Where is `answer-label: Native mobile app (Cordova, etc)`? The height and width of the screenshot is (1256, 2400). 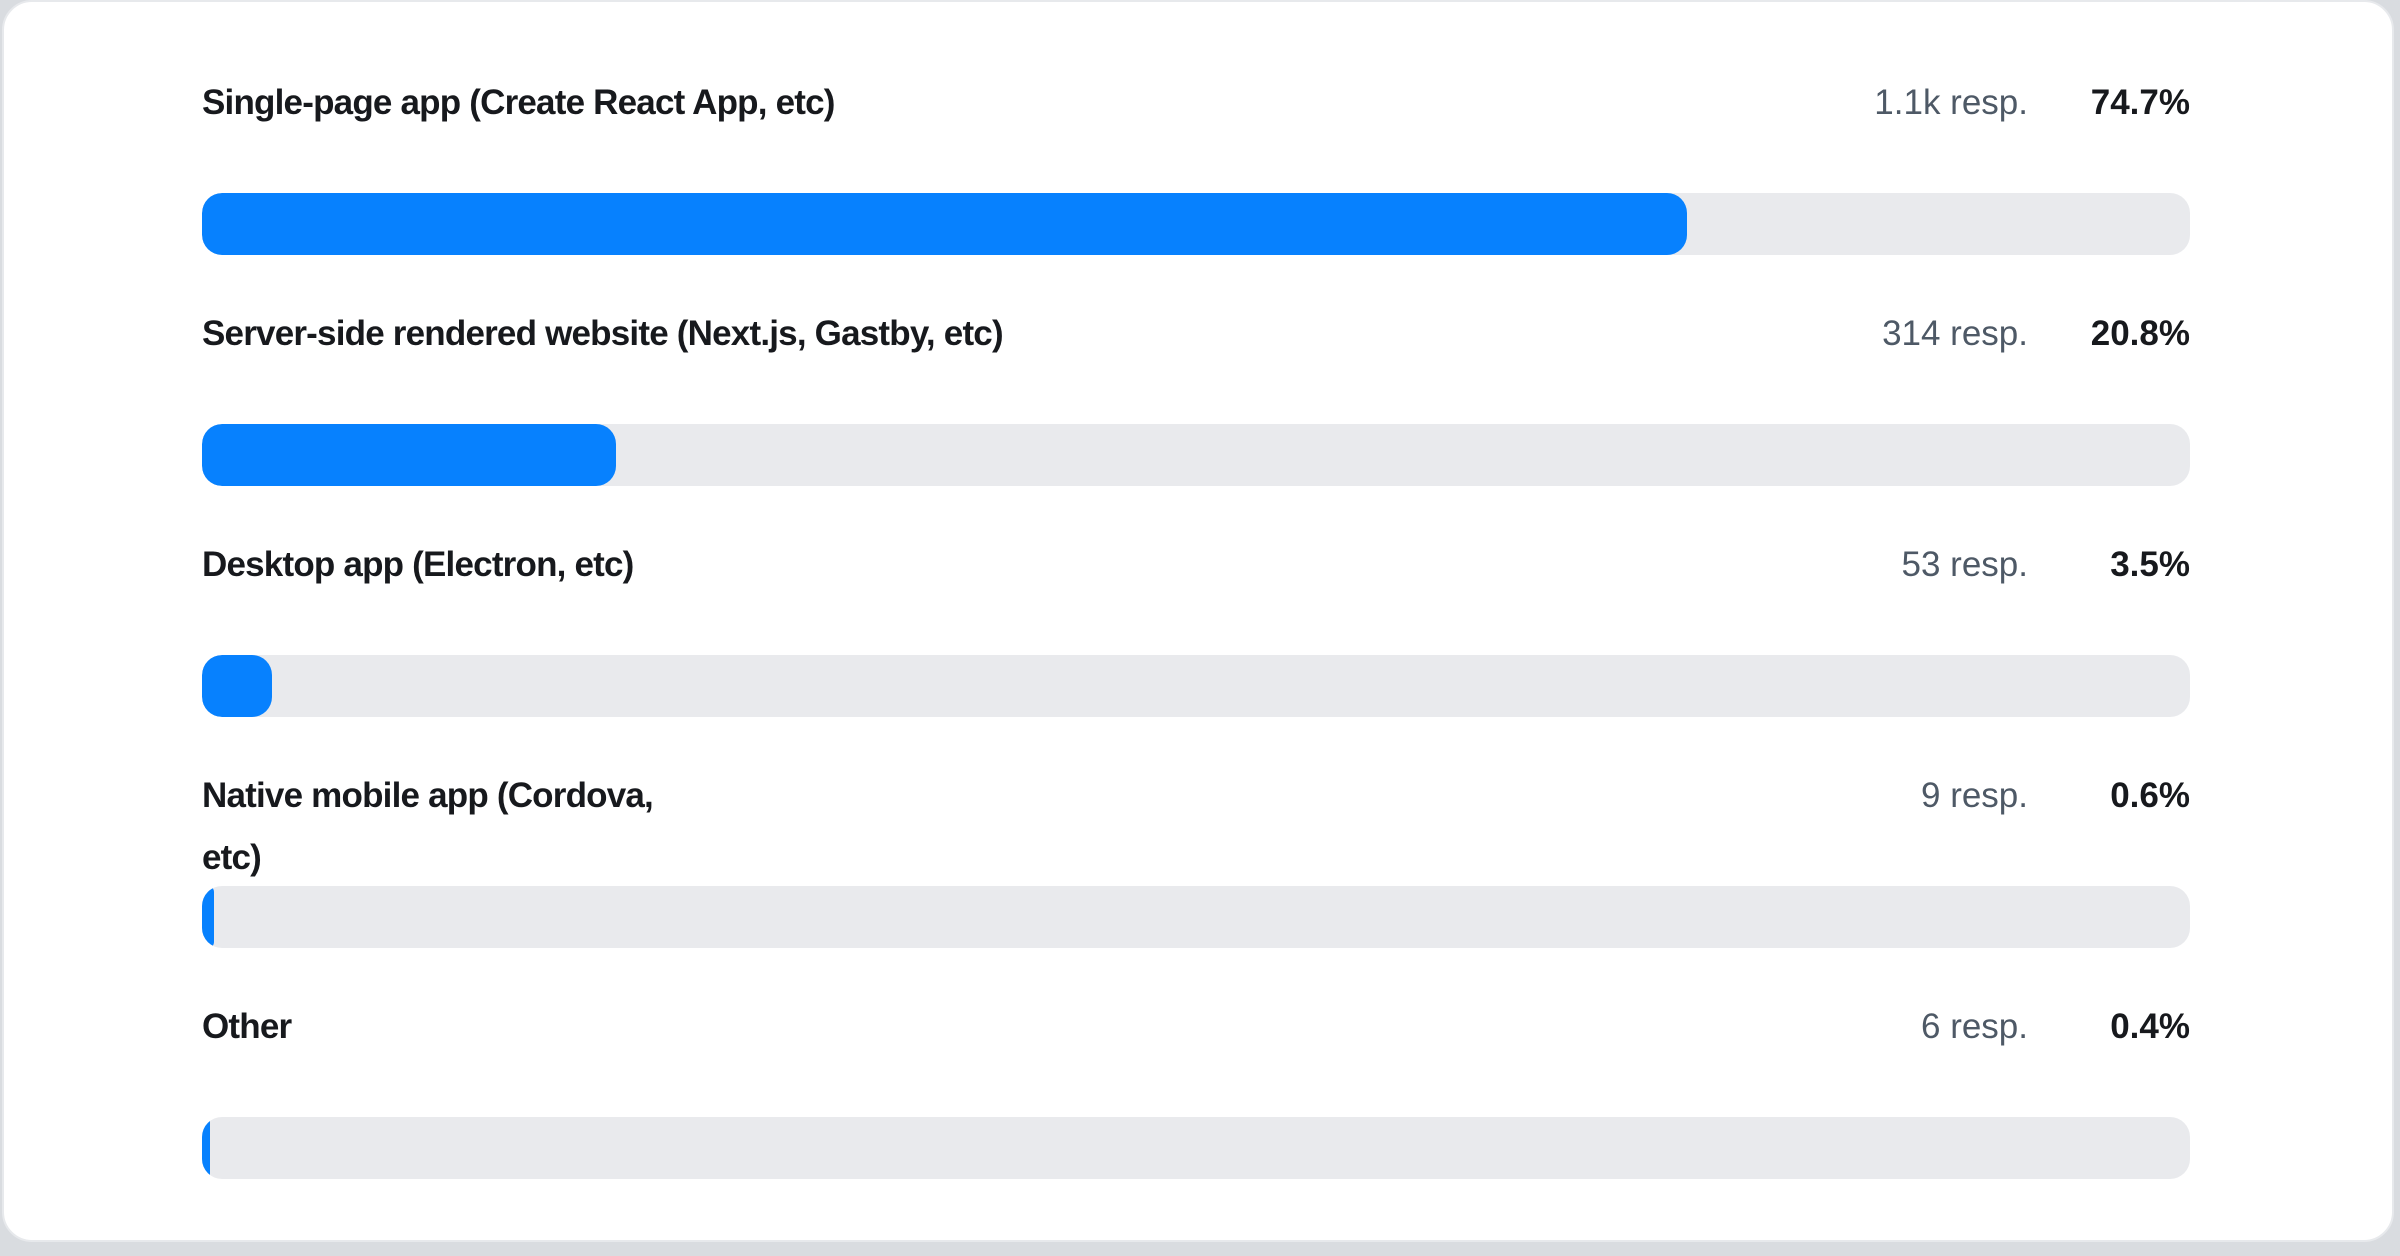
answer-label: Native mobile app (Cordova, etc) is located at coordinates (428, 826).